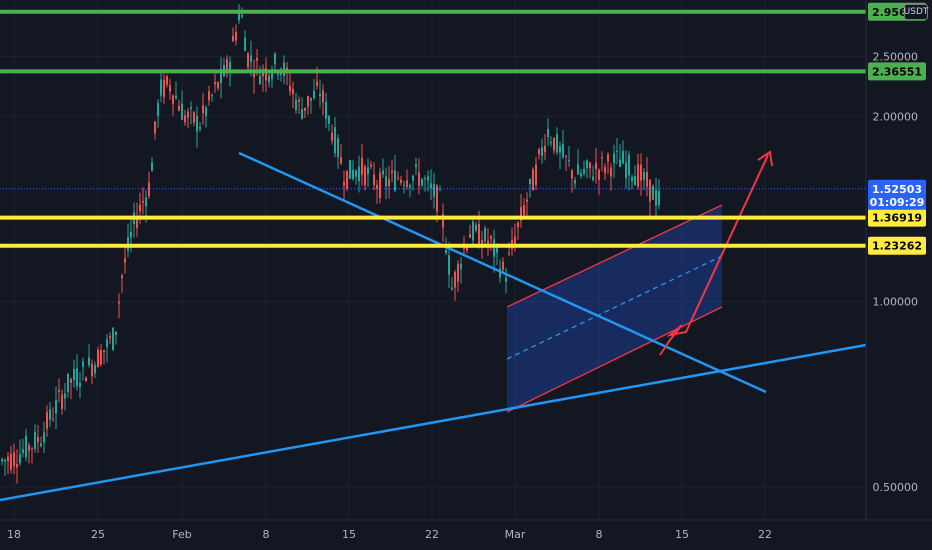  What do you see at coordinates (896, 57) in the screenshot?
I see `y-tick-label: 2.50000` at bounding box center [896, 57].